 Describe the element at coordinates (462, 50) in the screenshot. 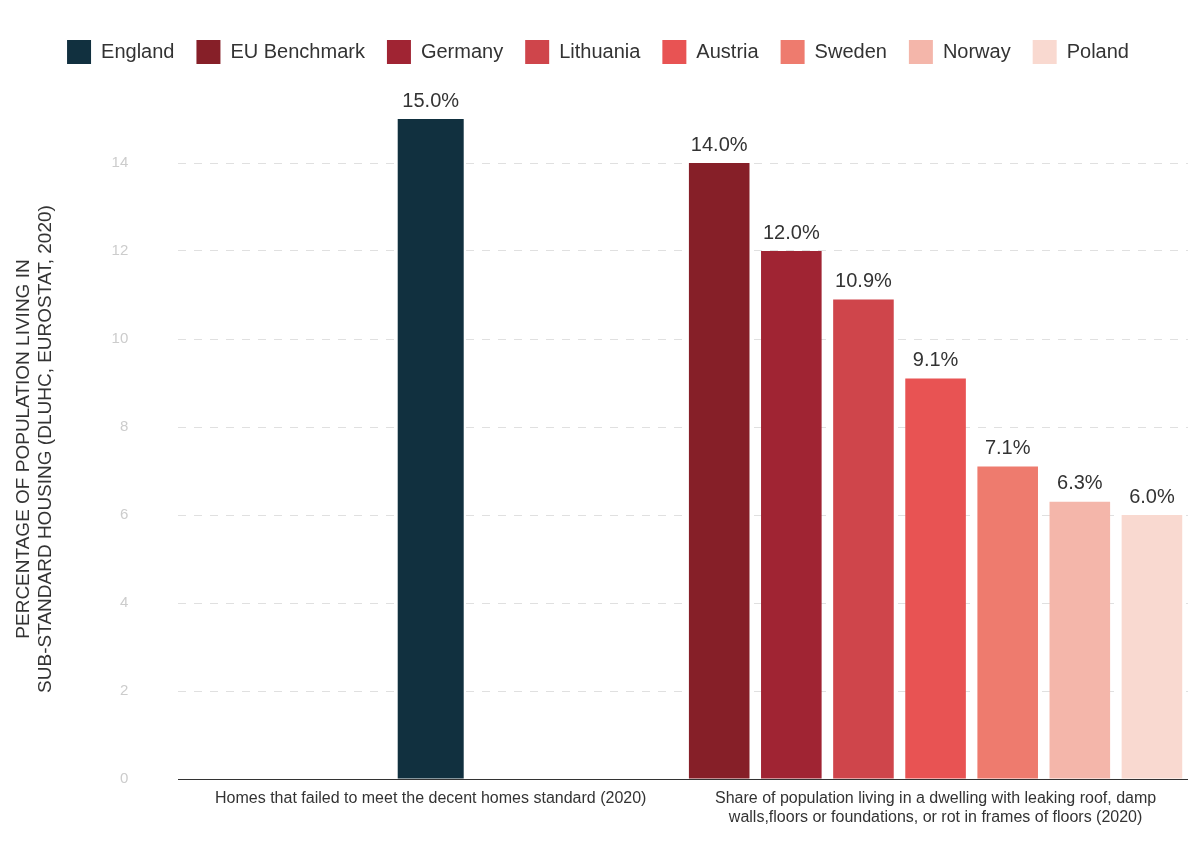

I see `legend-label: Germany` at that location.